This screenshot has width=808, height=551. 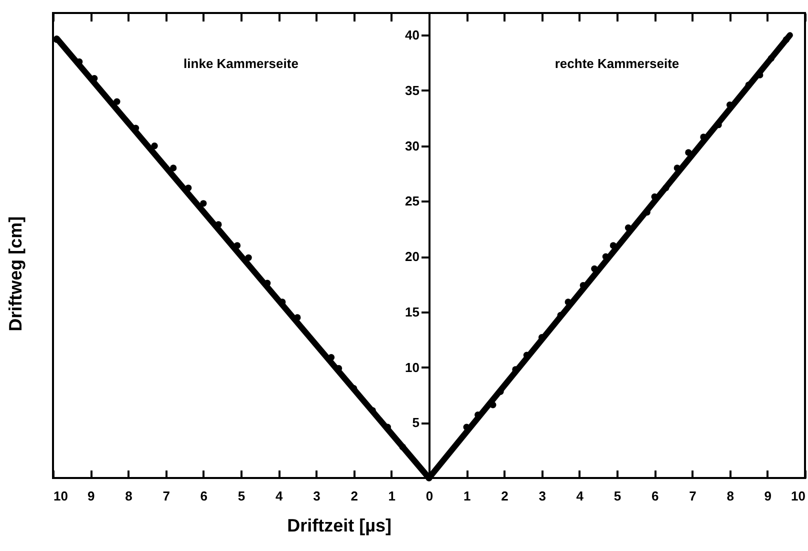 I want to click on y-tick-label: 40, so click(x=412, y=35).